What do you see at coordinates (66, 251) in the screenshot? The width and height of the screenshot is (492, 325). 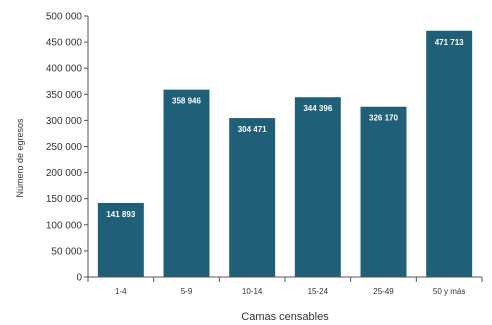 I see `y-tick-label: 50 000` at bounding box center [66, 251].